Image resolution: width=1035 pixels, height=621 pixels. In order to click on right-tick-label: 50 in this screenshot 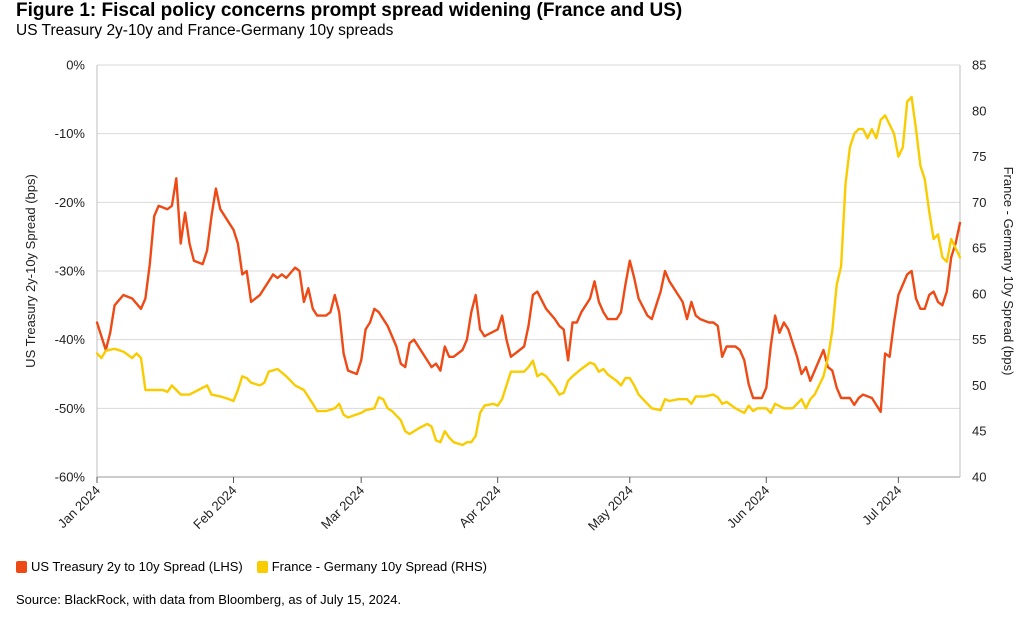, I will do `click(979, 385)`.